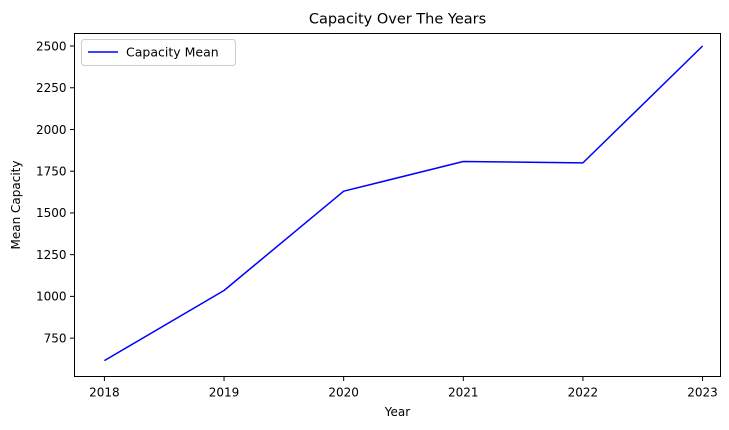 The image size is (729, 430). What do you see at coordinates (104, 393) in the screenshot?
I see `x-tick-label: 2018` at bounding box center [104, 393].